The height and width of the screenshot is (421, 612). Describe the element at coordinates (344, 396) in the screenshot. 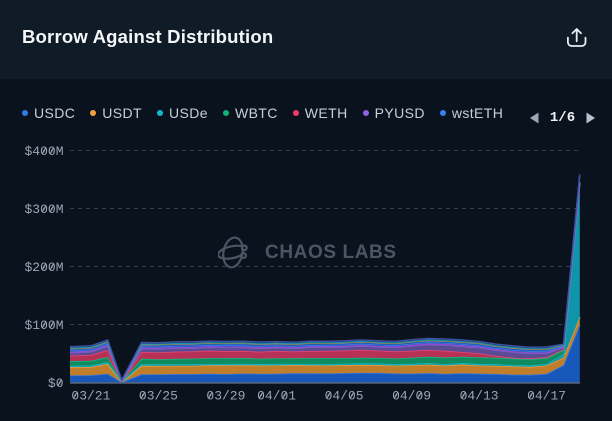

I see `svg-text: 04/05` at that location.